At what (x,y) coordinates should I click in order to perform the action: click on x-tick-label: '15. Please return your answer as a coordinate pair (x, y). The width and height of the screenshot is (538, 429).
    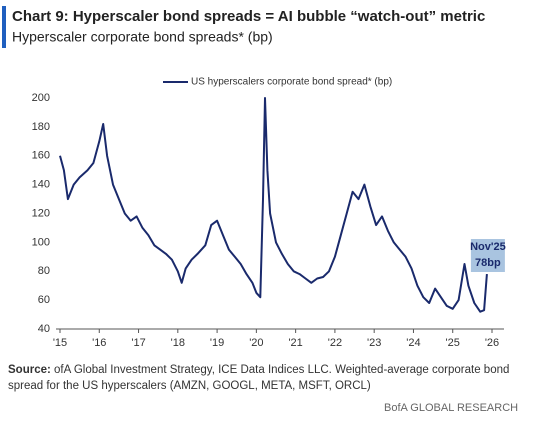
    Looking at the image, I should click on (60, 343).